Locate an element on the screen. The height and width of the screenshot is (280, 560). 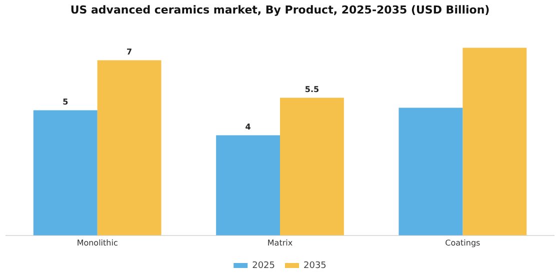
data-label: 5.5 is located at coordinates (312, 89).